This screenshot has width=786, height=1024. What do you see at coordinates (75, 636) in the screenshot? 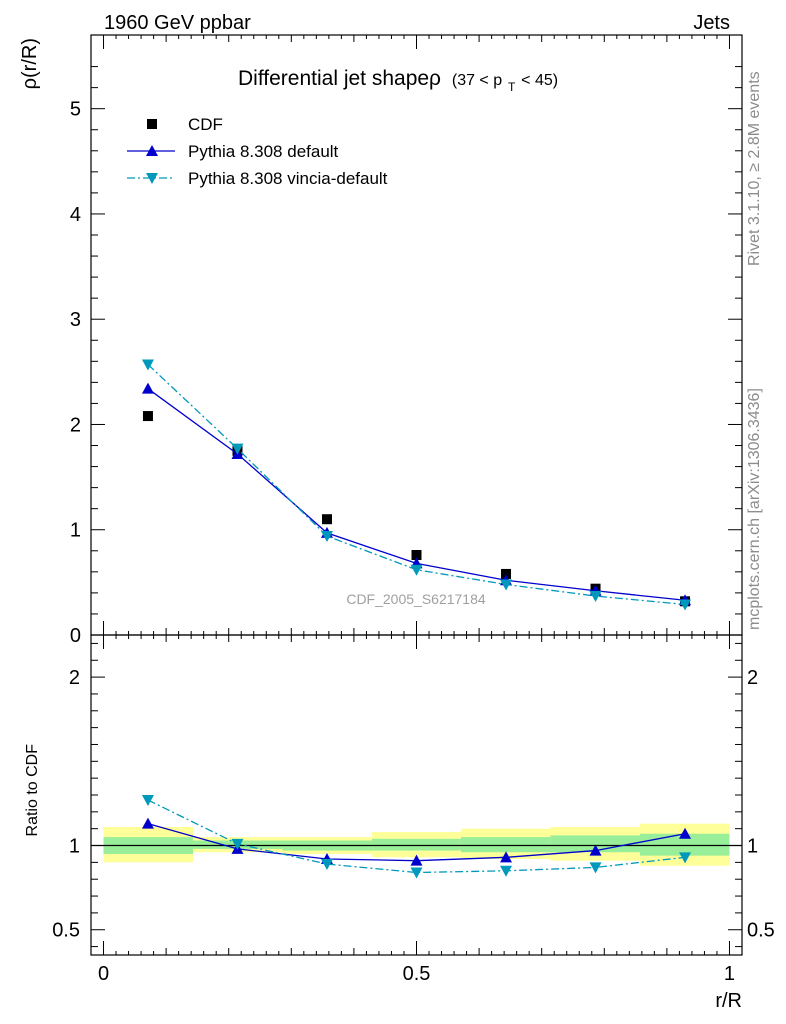
I see `y-tick-label: 0` at bounding box center [75, 636].